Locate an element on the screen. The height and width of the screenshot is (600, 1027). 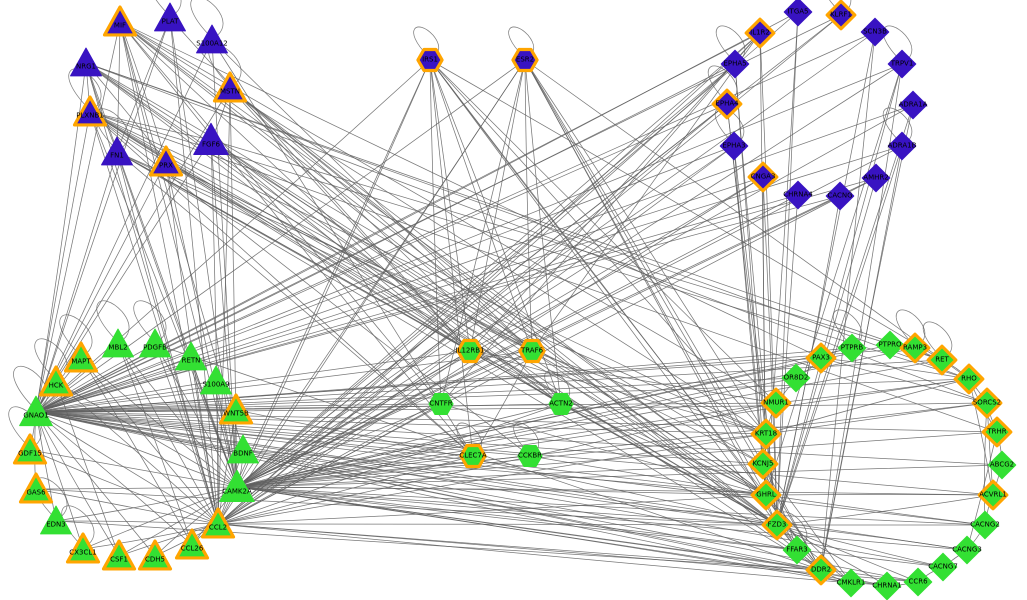
graph-node-cx3cl1: CX3CL1 is located at coordinates (83, 549).